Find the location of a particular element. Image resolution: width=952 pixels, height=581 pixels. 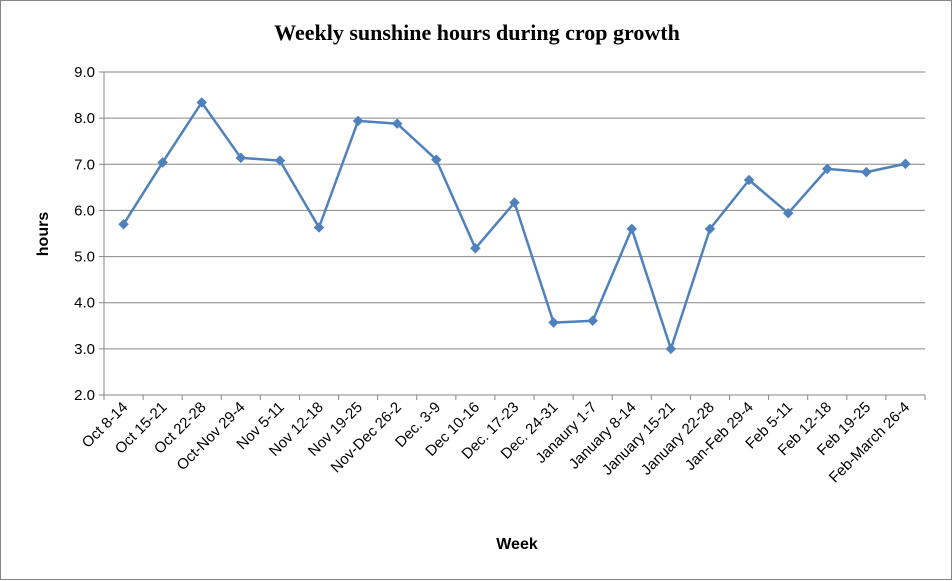

y-tick-label: 4.0 is located at coordinates (84, 303).